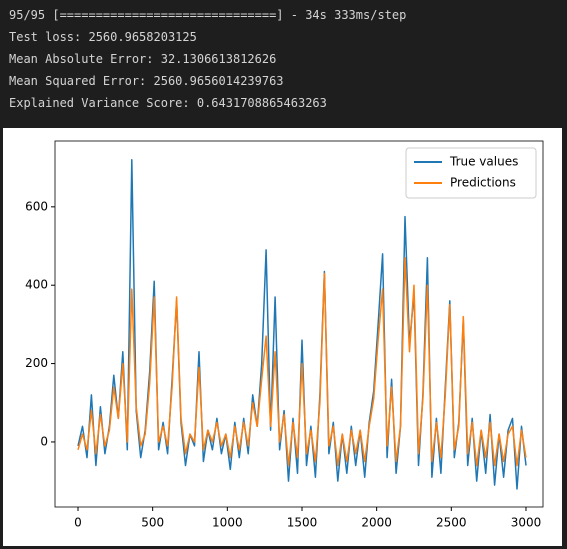 The height and width of the screenshot is (549, 567). Describe the element at coordinates (376, 523) in the screenshot. I see `x-tick-label: 2000` at that location.